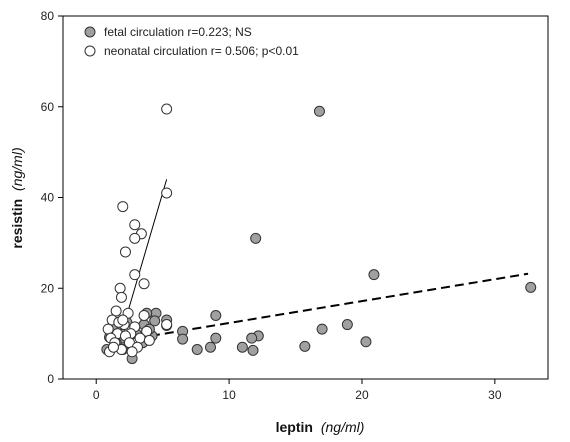  Describe the element at coordinates (343, 427) in the screenshot. I see `x-axis-label-unit: (ng/ml)` at that location.